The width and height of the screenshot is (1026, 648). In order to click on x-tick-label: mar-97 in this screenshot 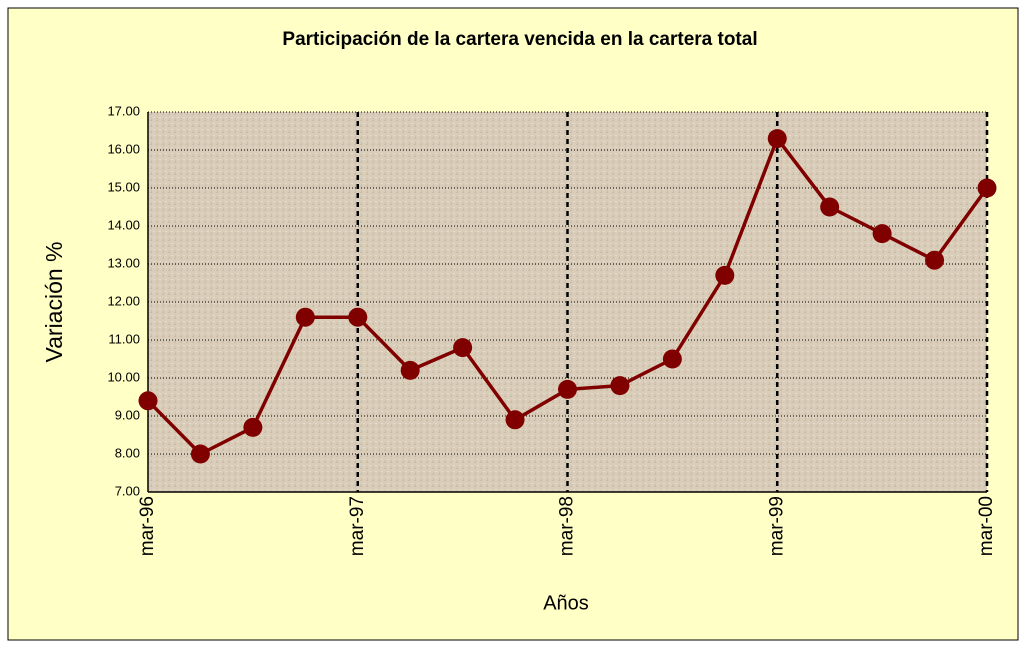, I will do `click(357, 526)`.